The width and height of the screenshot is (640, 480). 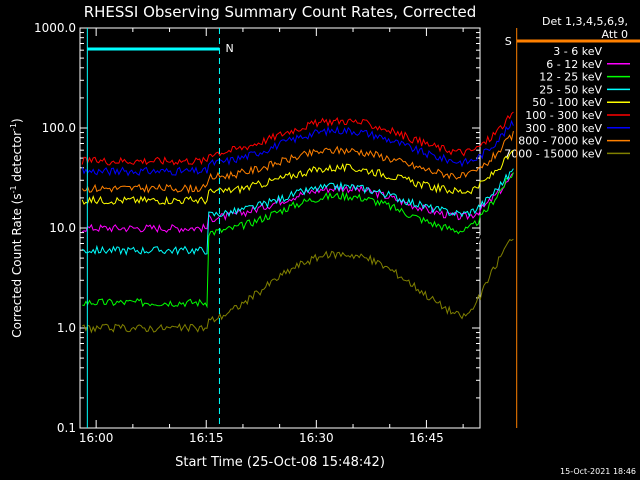 I want to click on y-axis-label: Corrected Count Rate (s-1 detector-1), so click(x=16, y=227).